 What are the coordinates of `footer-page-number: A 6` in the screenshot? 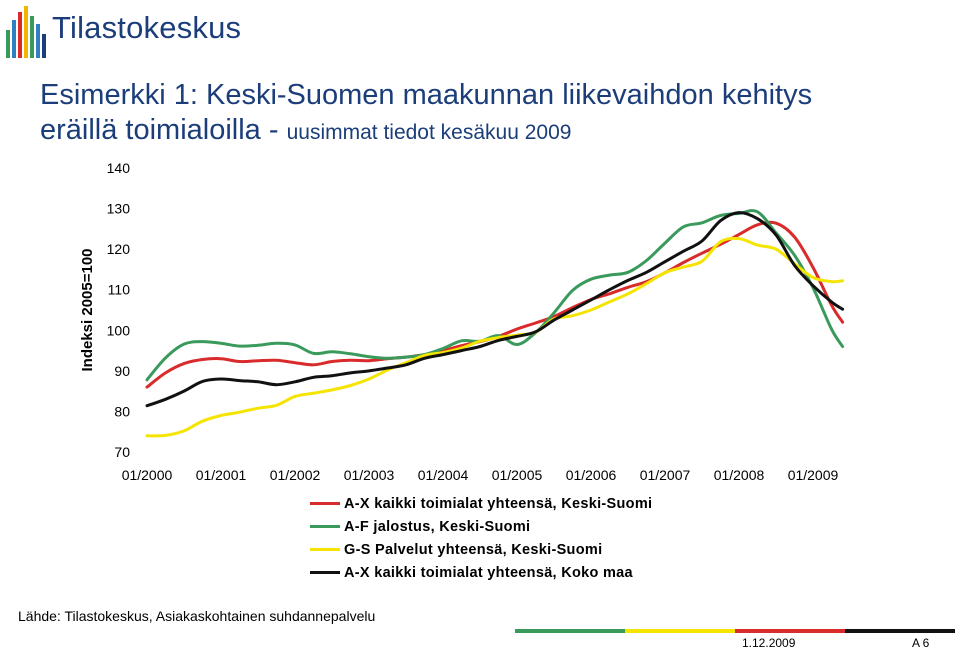 It's located at (921, 643).